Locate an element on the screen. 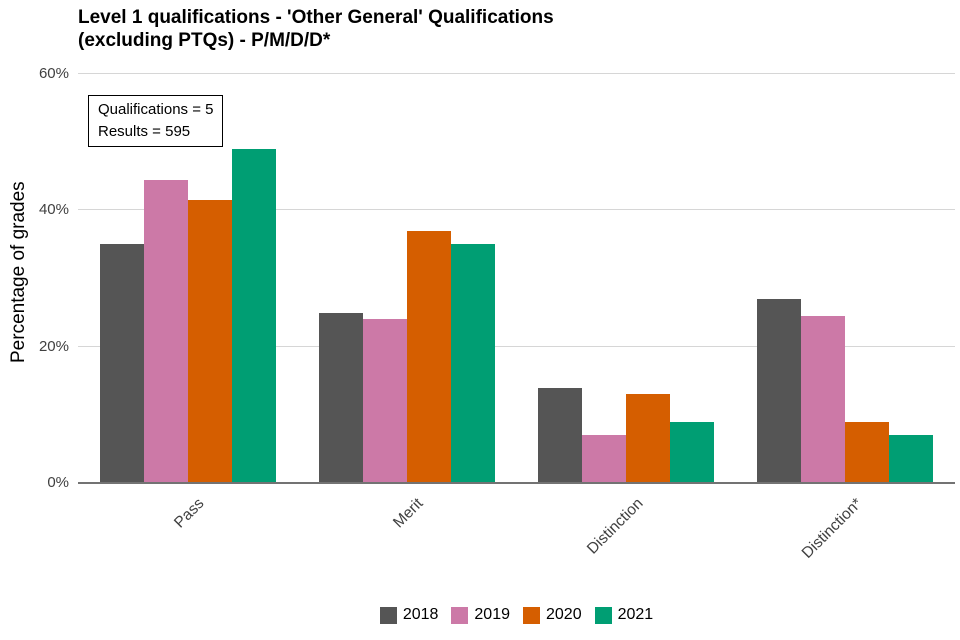 This screenshot has width=960, height=640. legend-item-2020: 2020 is located at coordinates (552, 615).